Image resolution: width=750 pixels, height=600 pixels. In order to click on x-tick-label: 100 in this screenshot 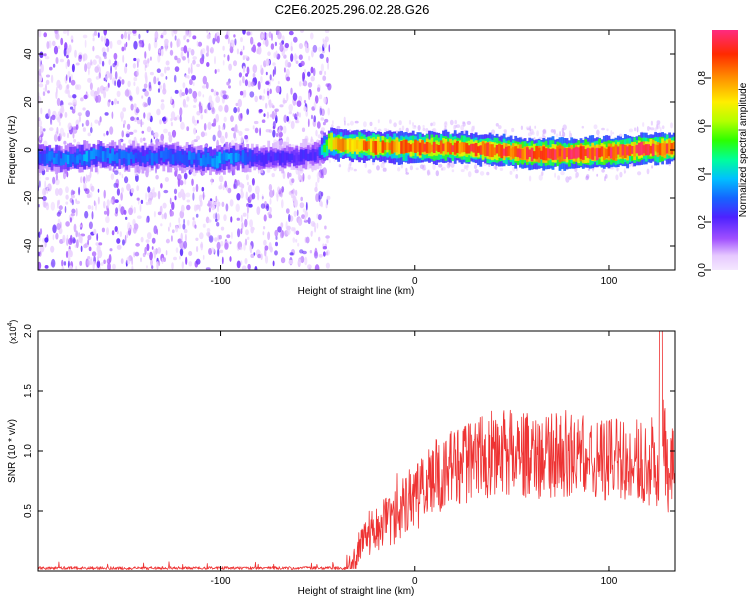, I will do `click(609, 581)`.